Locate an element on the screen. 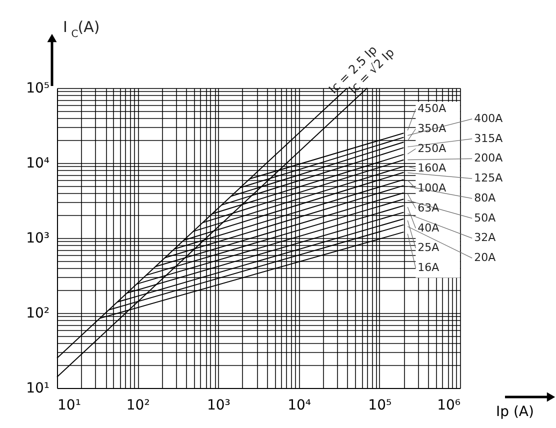 The width and height of the screenshot is (556, 428). series-label: 100A is located at coordinates (432, 188).